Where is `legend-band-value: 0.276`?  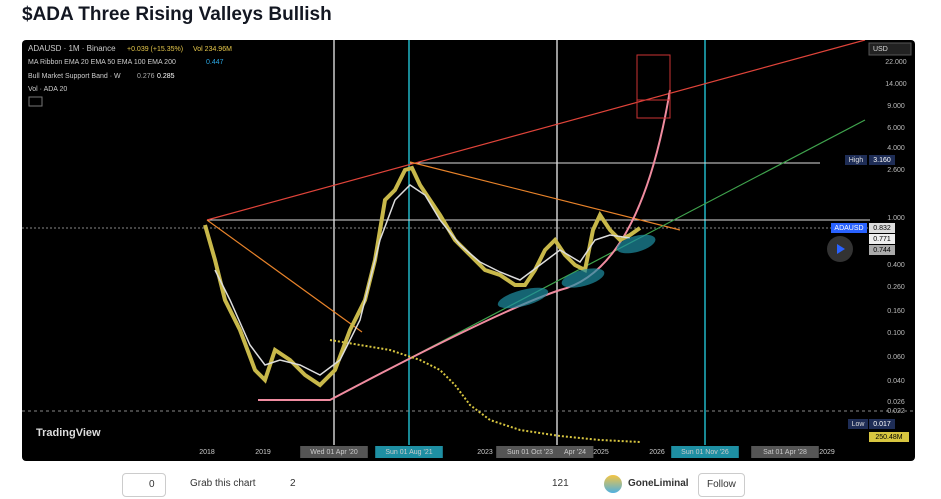 legend-band-value: 0.276 is located at coordinates (146, 76).